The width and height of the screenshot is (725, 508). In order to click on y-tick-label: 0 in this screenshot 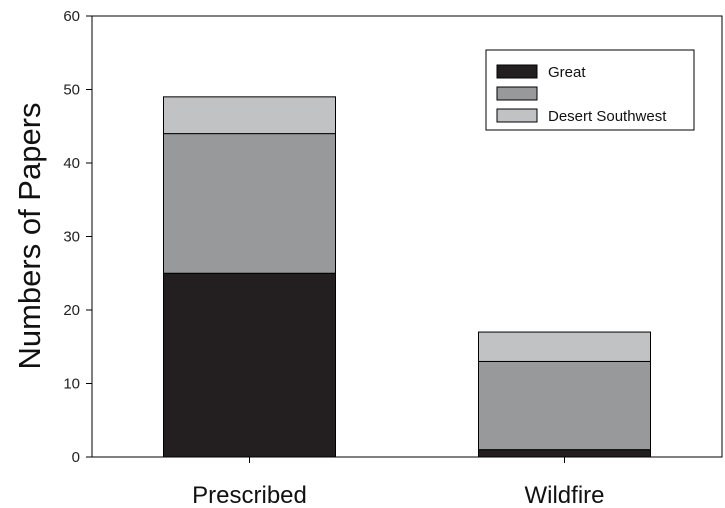, I will do `click(76, 457)`.